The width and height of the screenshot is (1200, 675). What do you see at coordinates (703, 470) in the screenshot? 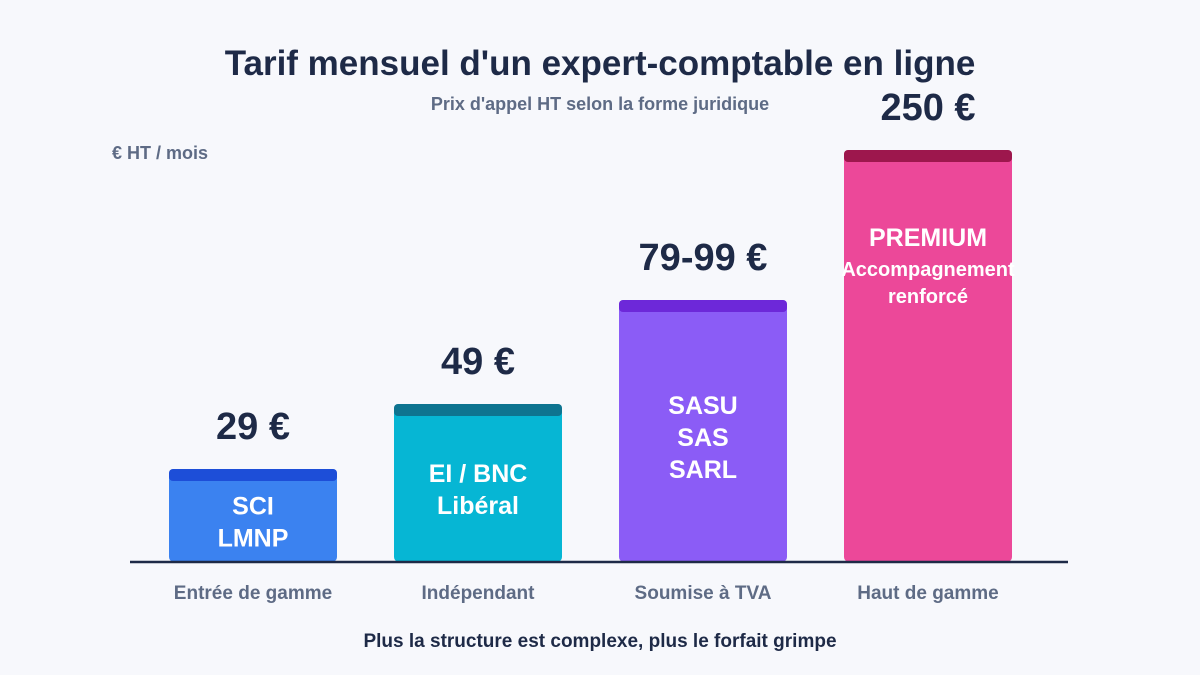
I see `bar-inner-label: SARL` at bounding box center [703, 470].